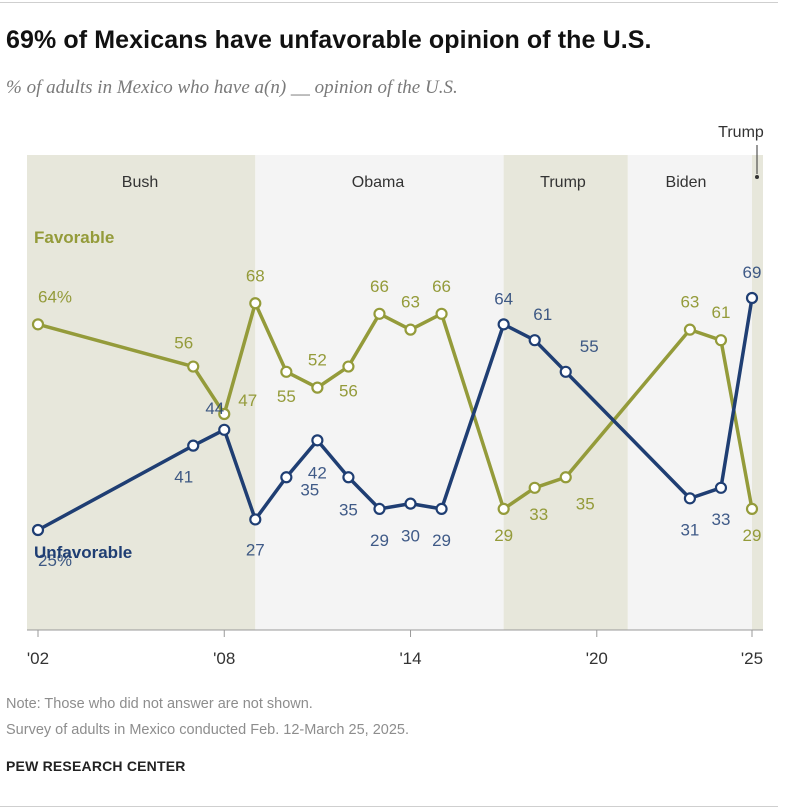 The height and width of the screenshot is (811, 800). I want to click on x-tick-label: '20, so click(597, 658).